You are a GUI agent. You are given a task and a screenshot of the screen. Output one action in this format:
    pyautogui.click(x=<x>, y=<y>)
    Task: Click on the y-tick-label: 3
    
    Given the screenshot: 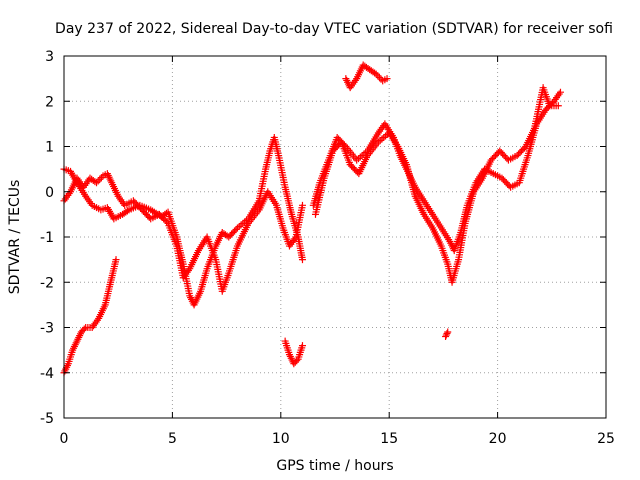 What is the action you would take?
    pyautogui.click(x=49, y=57)
    